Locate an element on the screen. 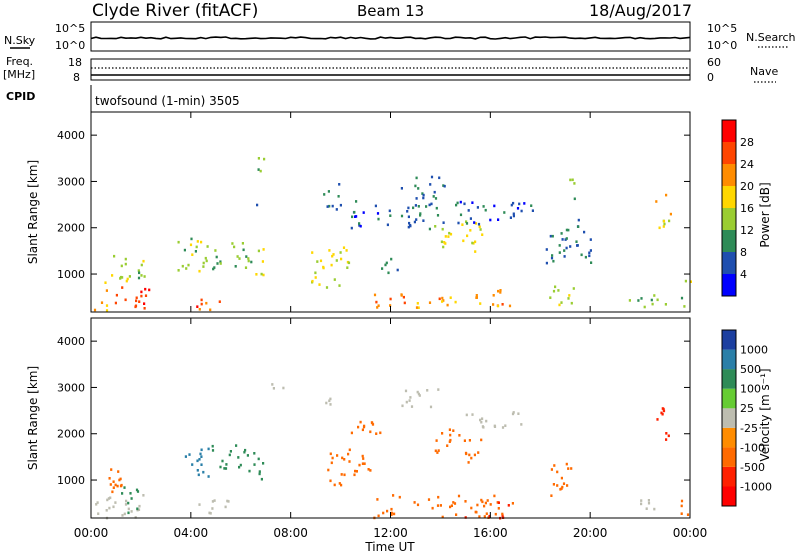 This screenshot has width=800, height=554. x-tick-label: 12:00 is located at coordinates (390, 533).